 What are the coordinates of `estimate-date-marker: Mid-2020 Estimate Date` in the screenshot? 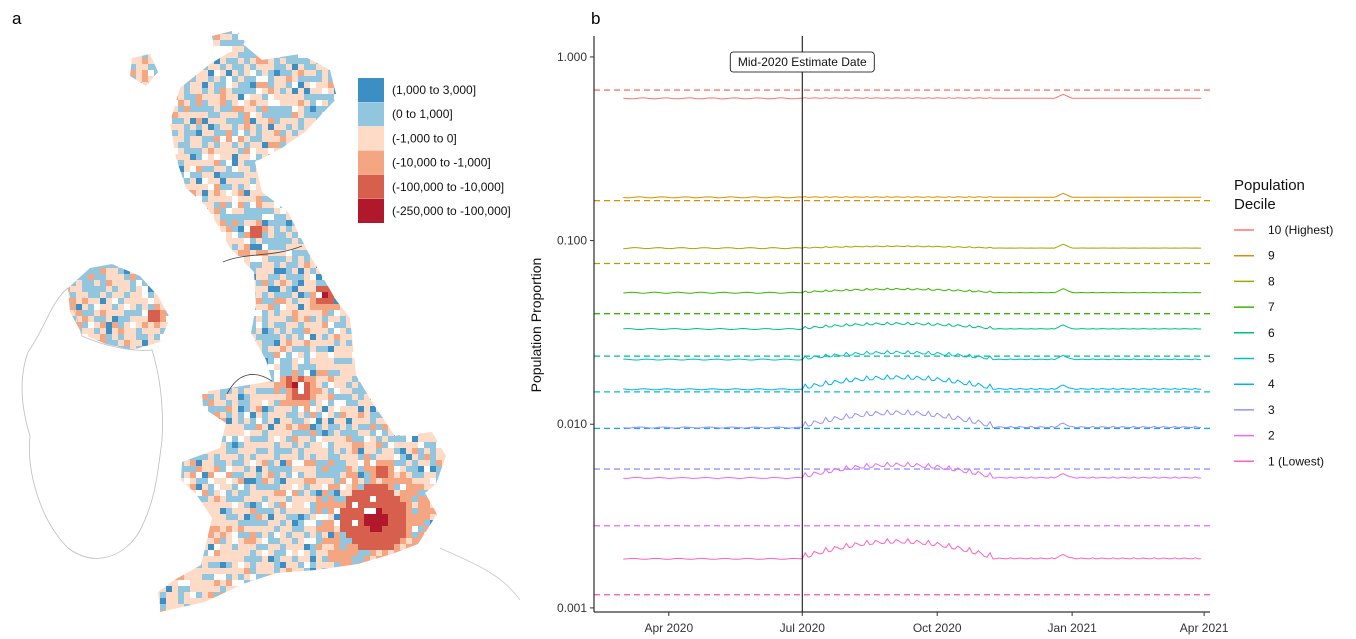 It's located at (802, 324).